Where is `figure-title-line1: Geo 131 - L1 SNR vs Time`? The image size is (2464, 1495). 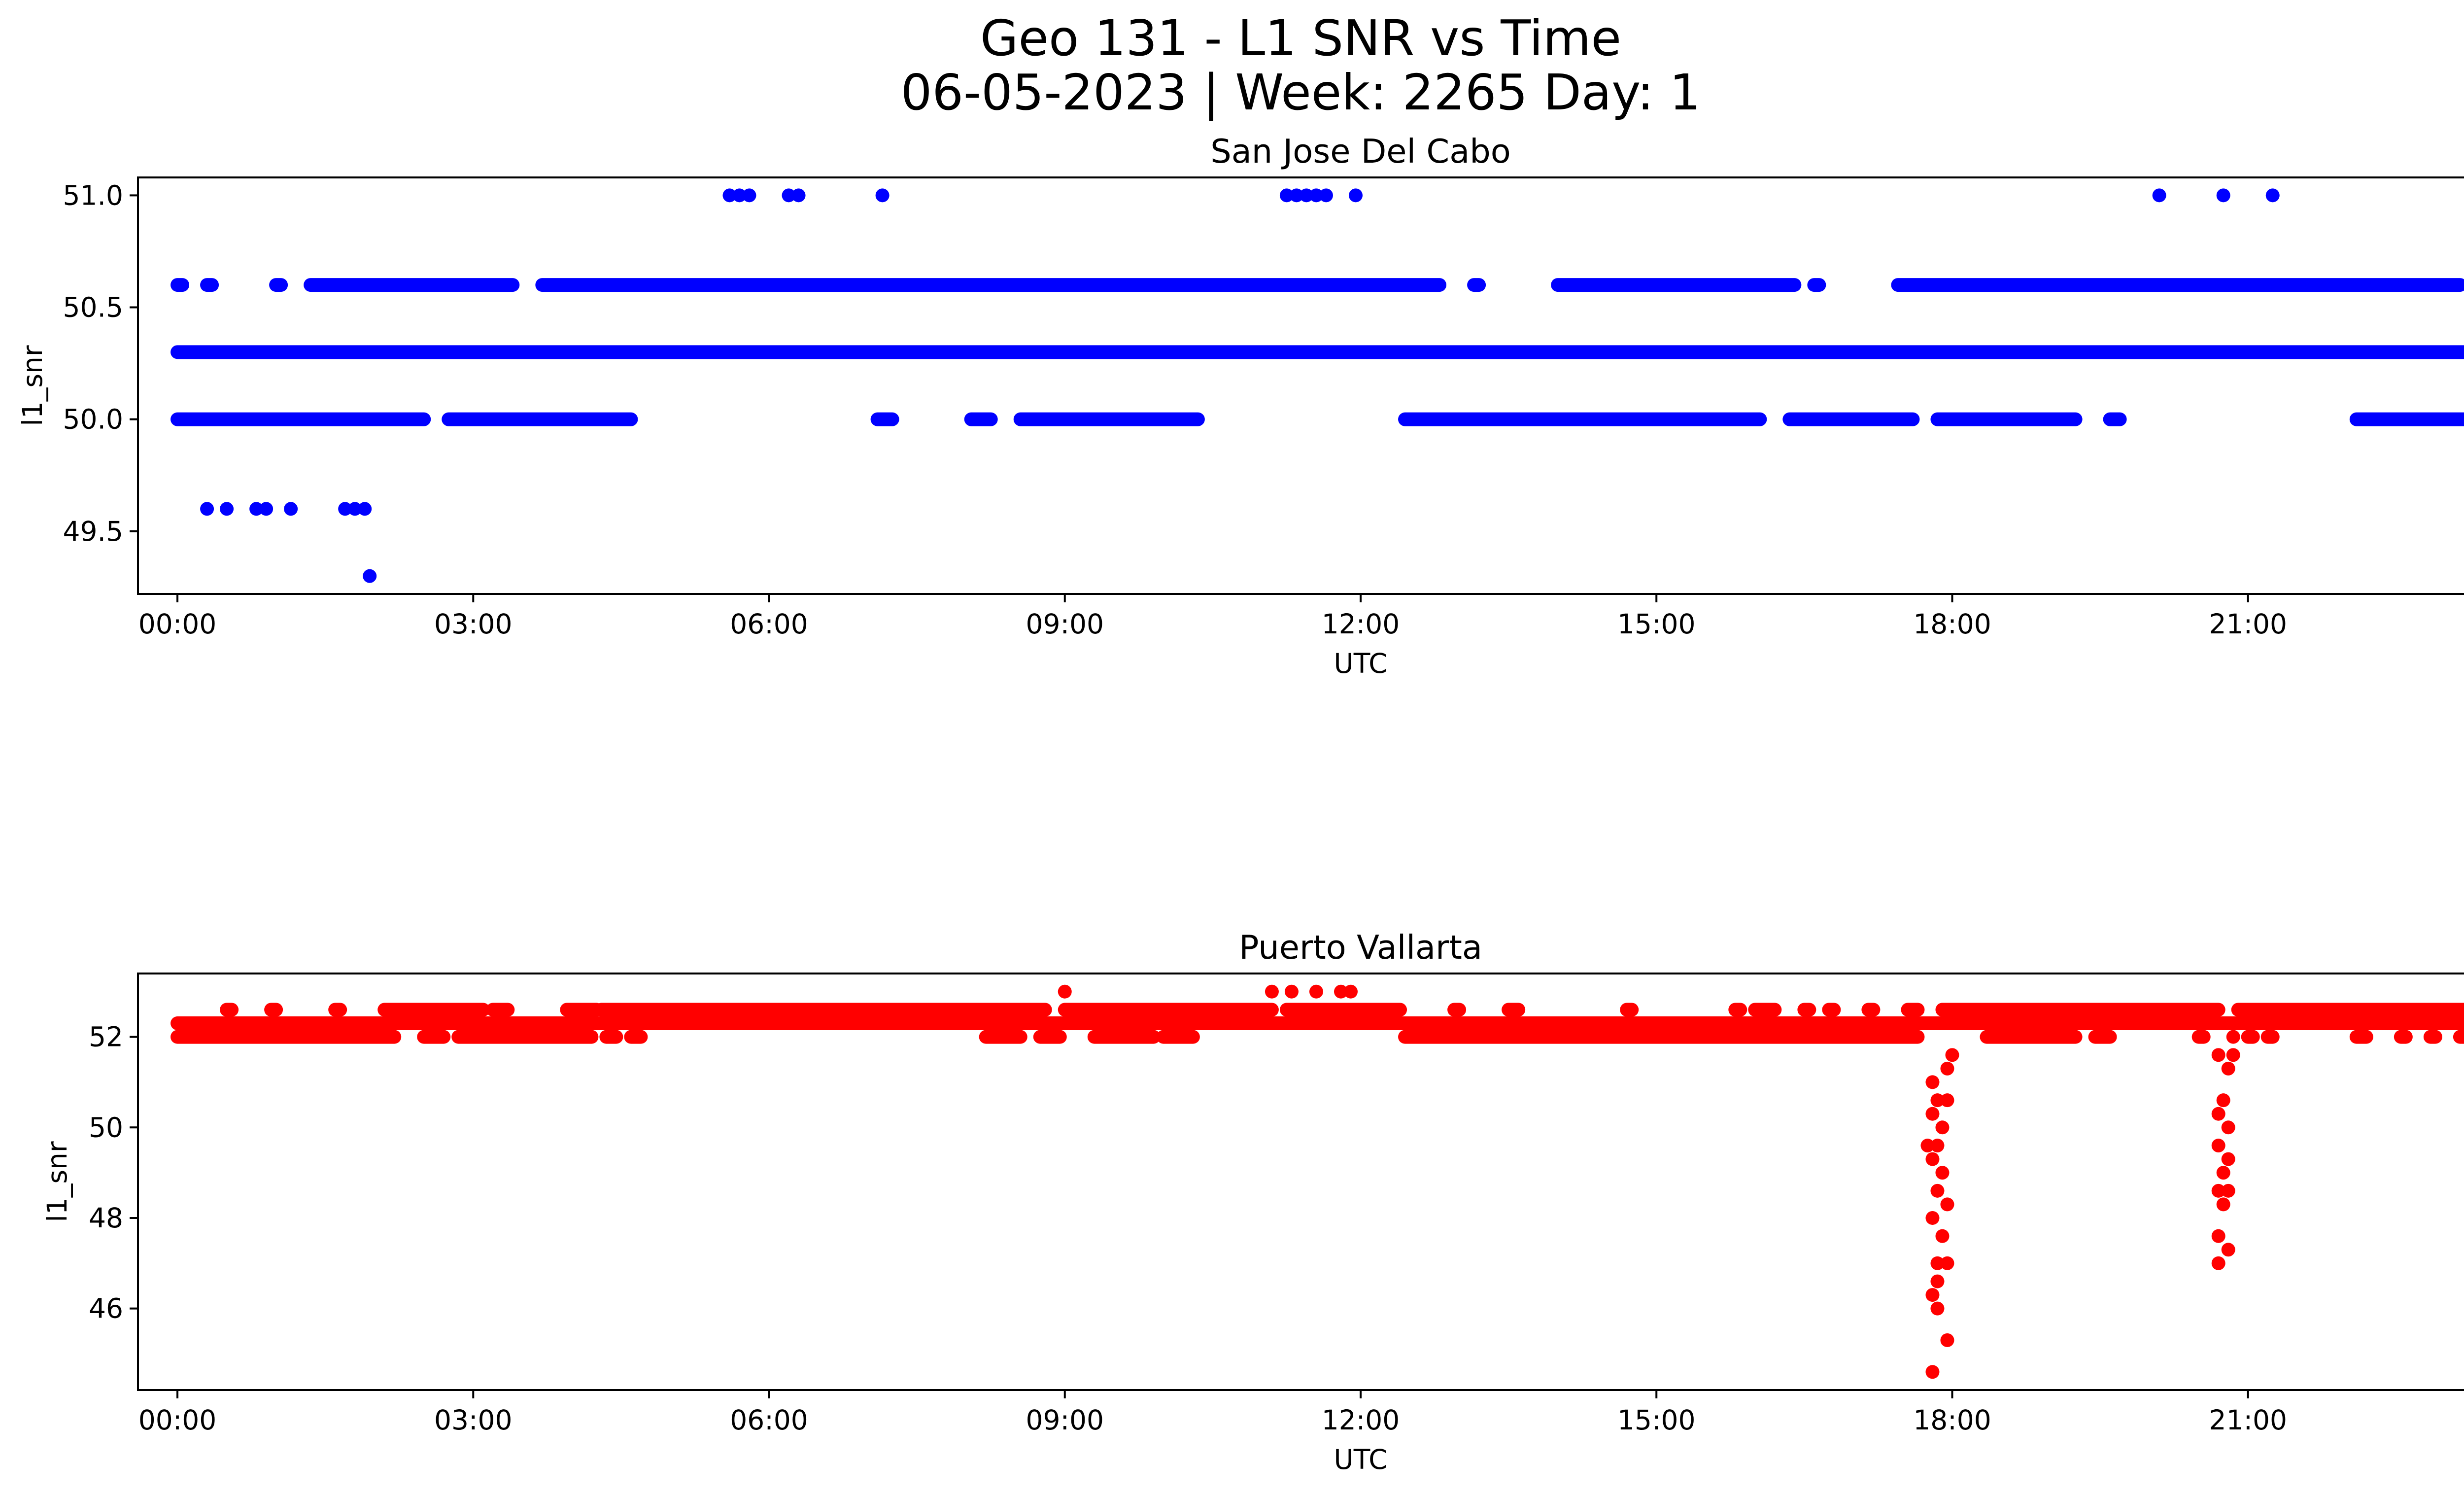
figure-title-line1: Geo 131 - L1 SNR vs Time is located at coordinates (1300, 38).